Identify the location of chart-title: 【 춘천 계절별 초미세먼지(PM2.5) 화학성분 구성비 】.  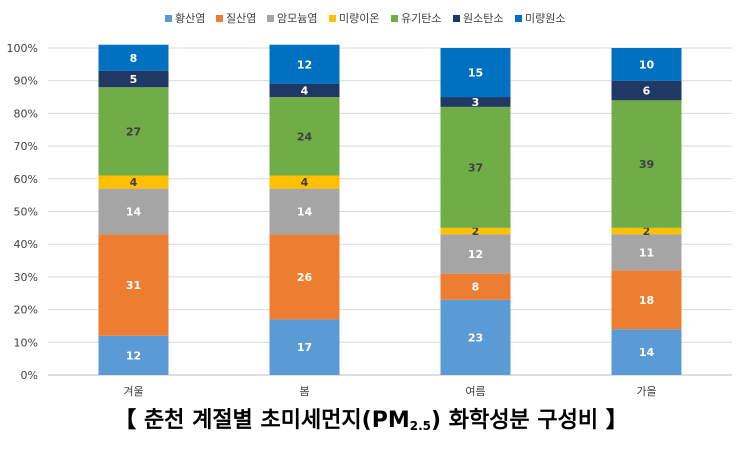
(371, 418).